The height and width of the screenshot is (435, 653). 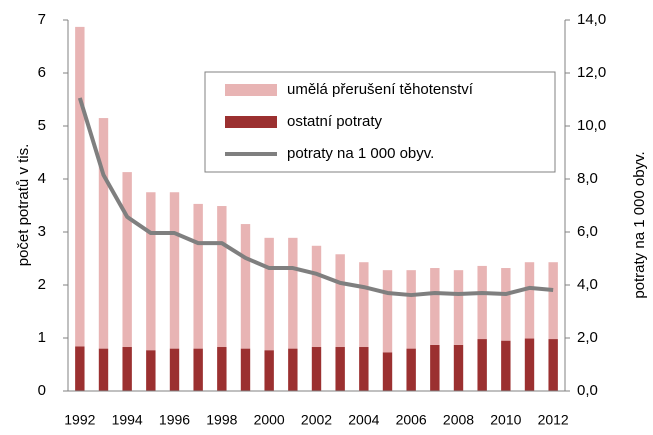 I want to click on y2-tick-label: 10,0, so click(x=591, y=125).